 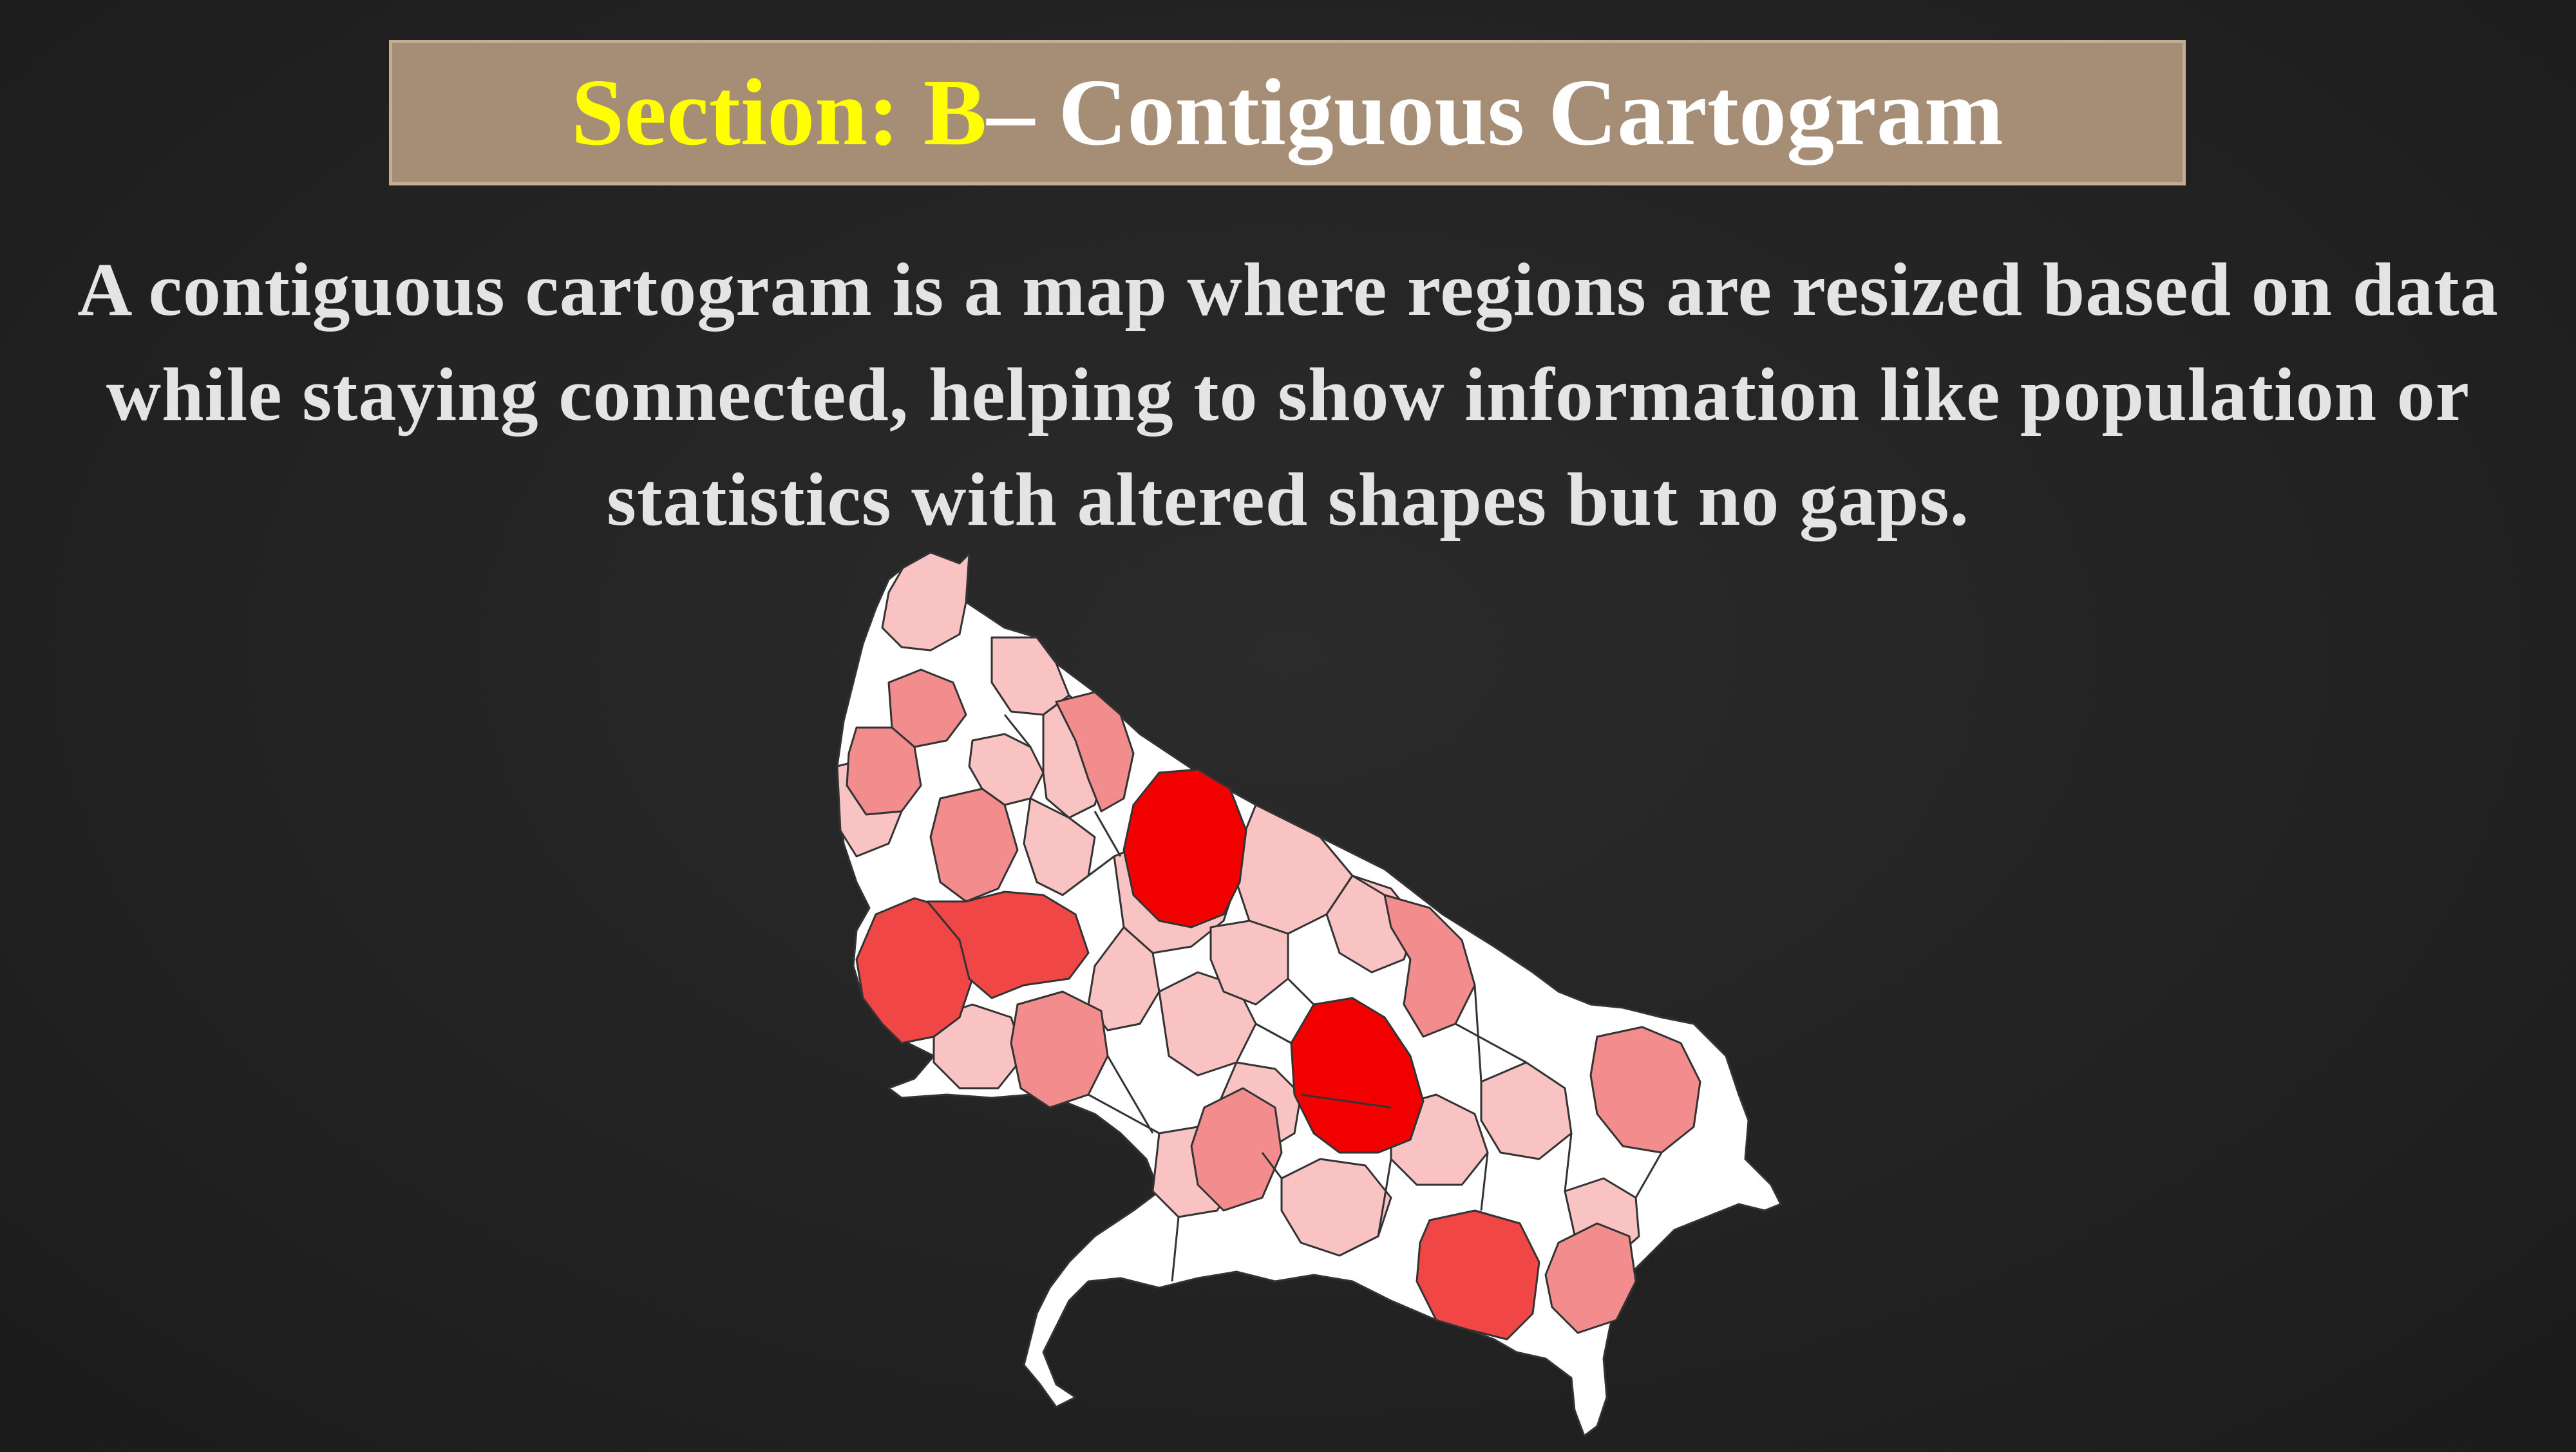 I want to click on section-title: Section: B – Contiguous Cartogram, so click(x=1287, y=112).